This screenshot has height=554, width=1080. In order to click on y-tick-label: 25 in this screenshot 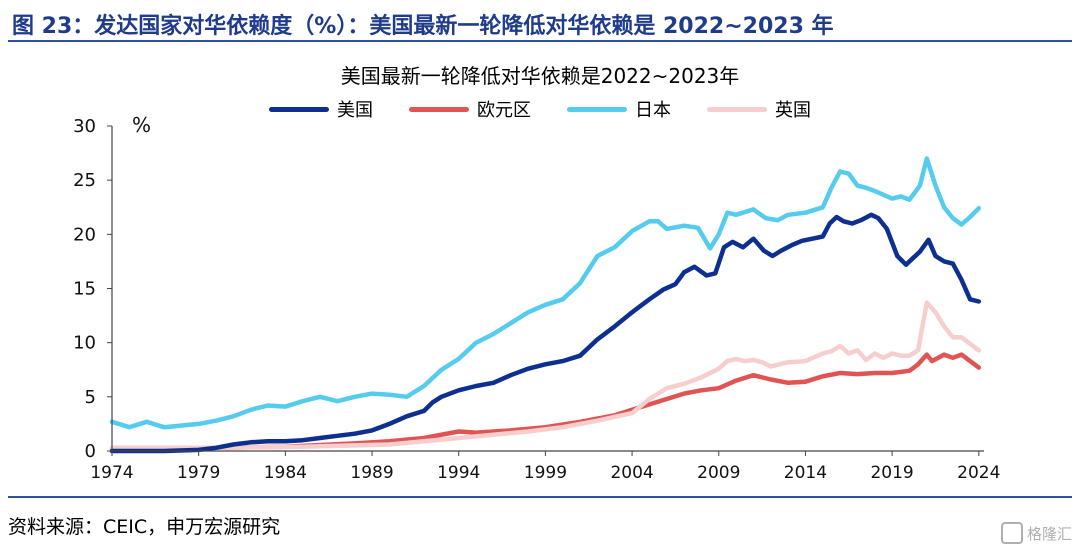, I will do `click(84, 180)`.